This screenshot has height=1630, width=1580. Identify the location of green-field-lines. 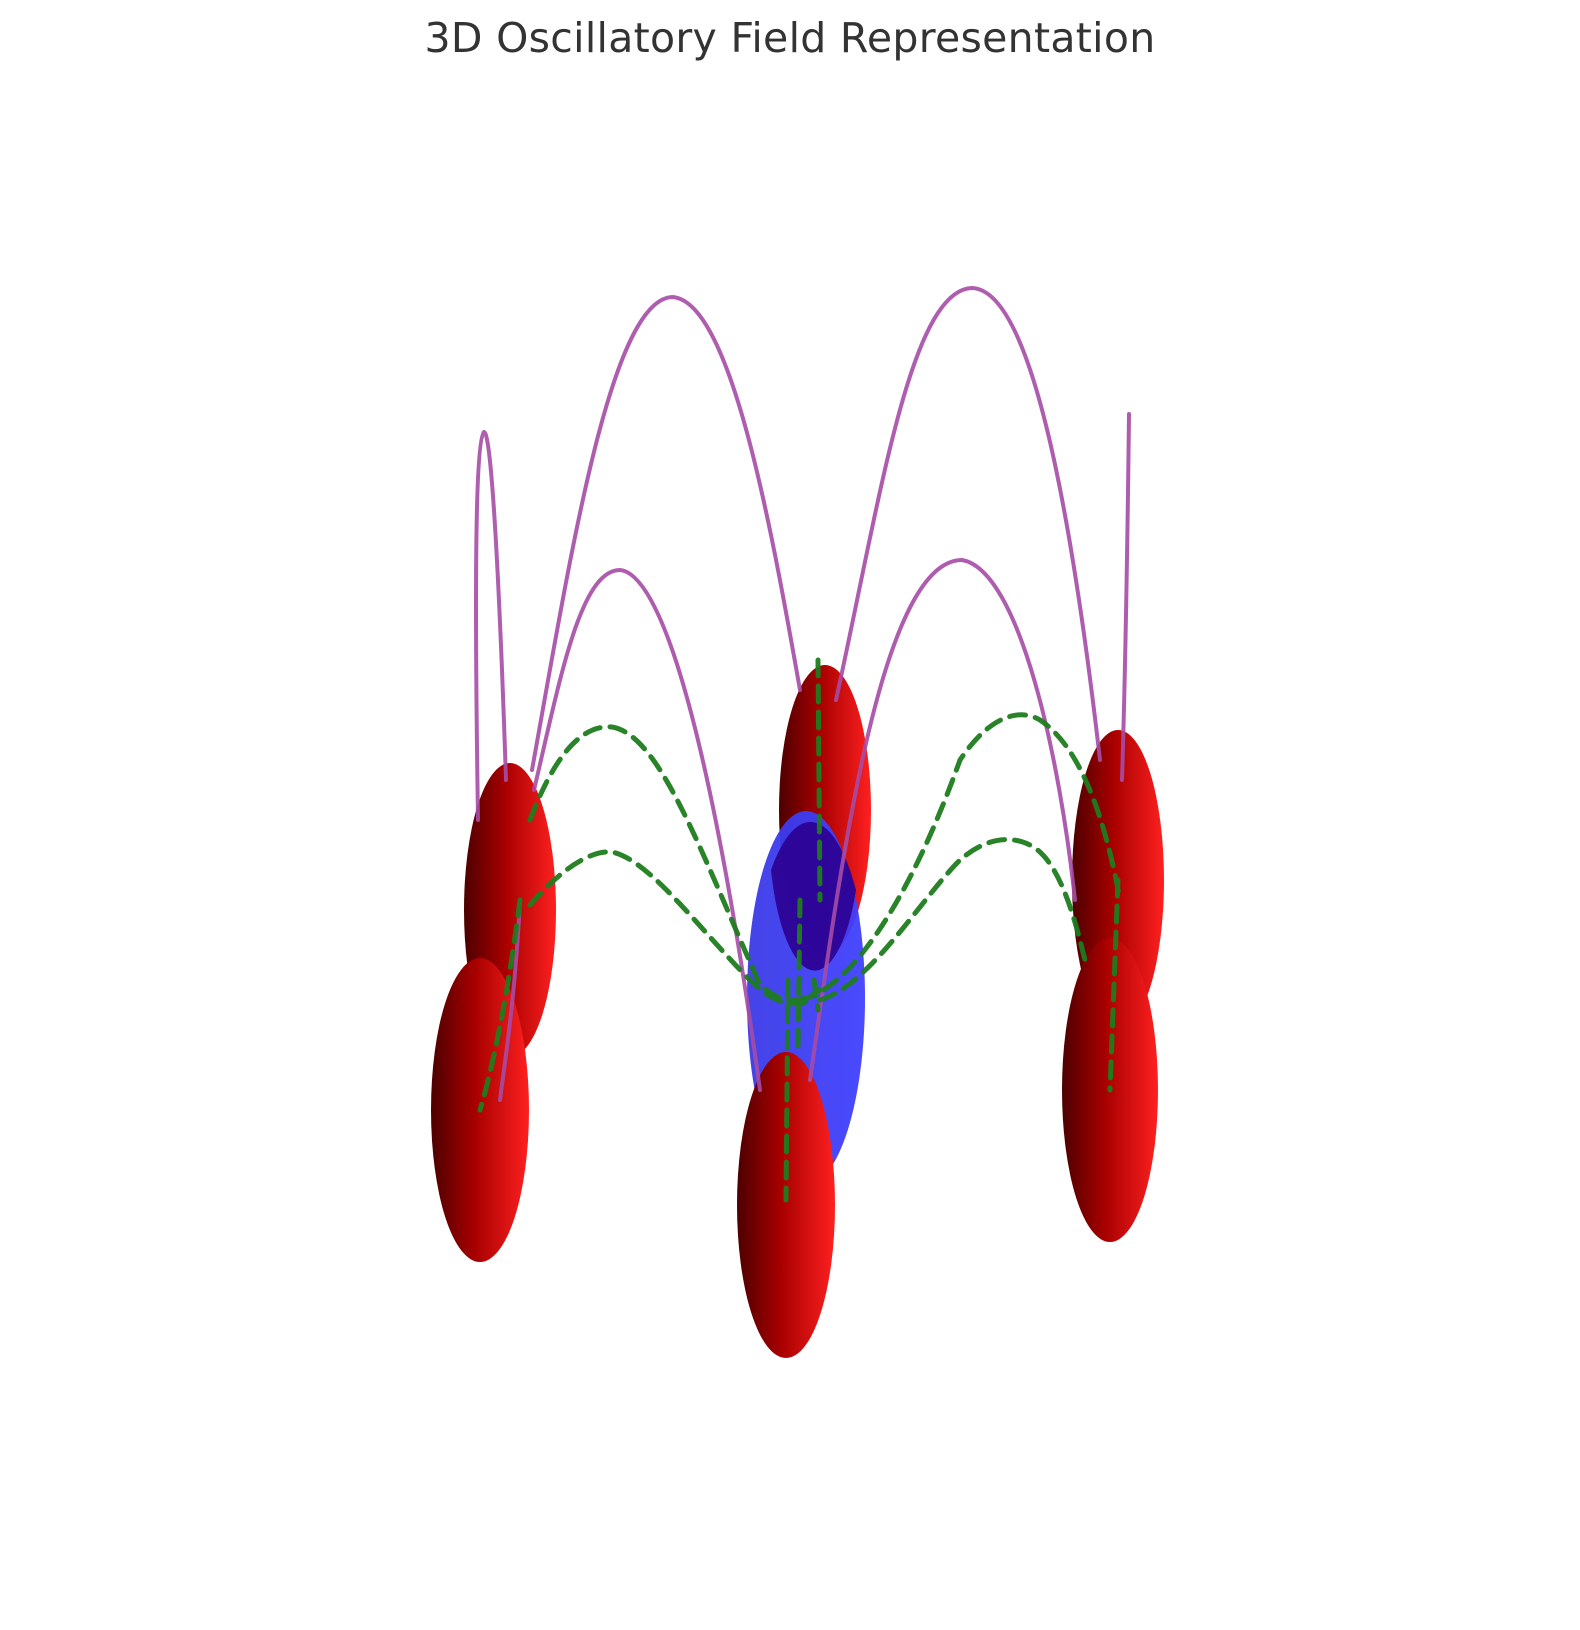
(800, 930).